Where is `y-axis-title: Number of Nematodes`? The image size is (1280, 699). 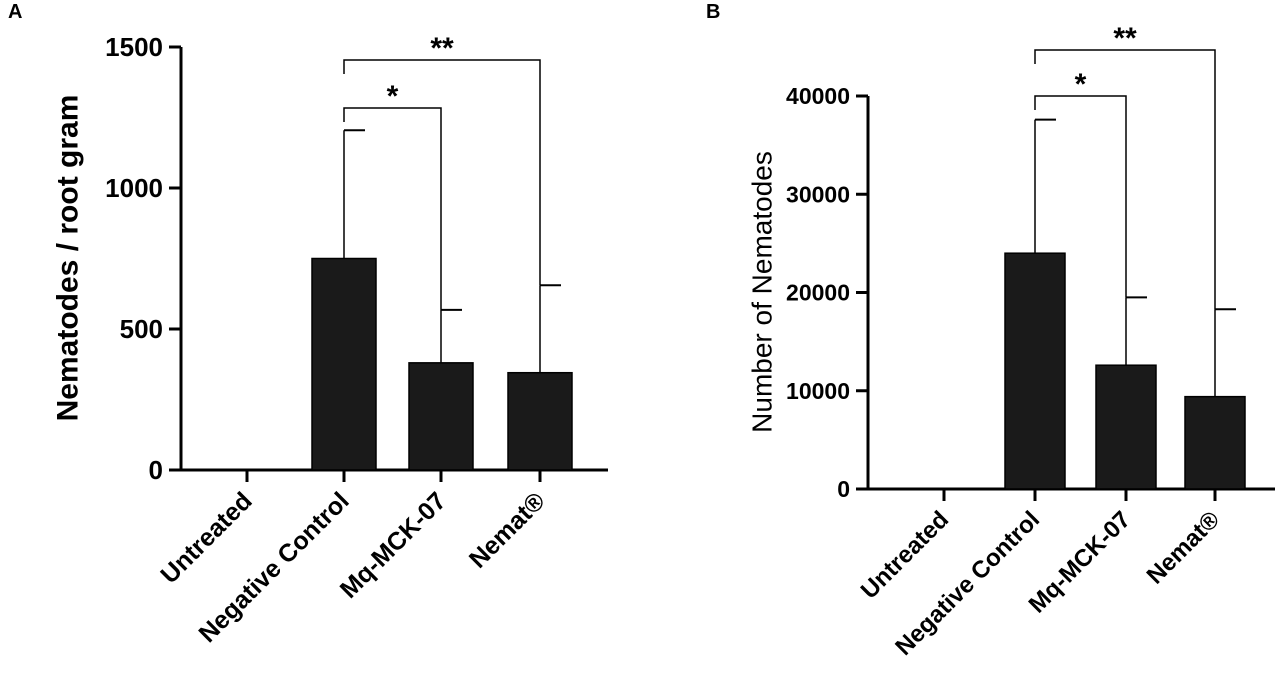 y-axis-title: Number of Nematodes is located at coordinates (762, 292).